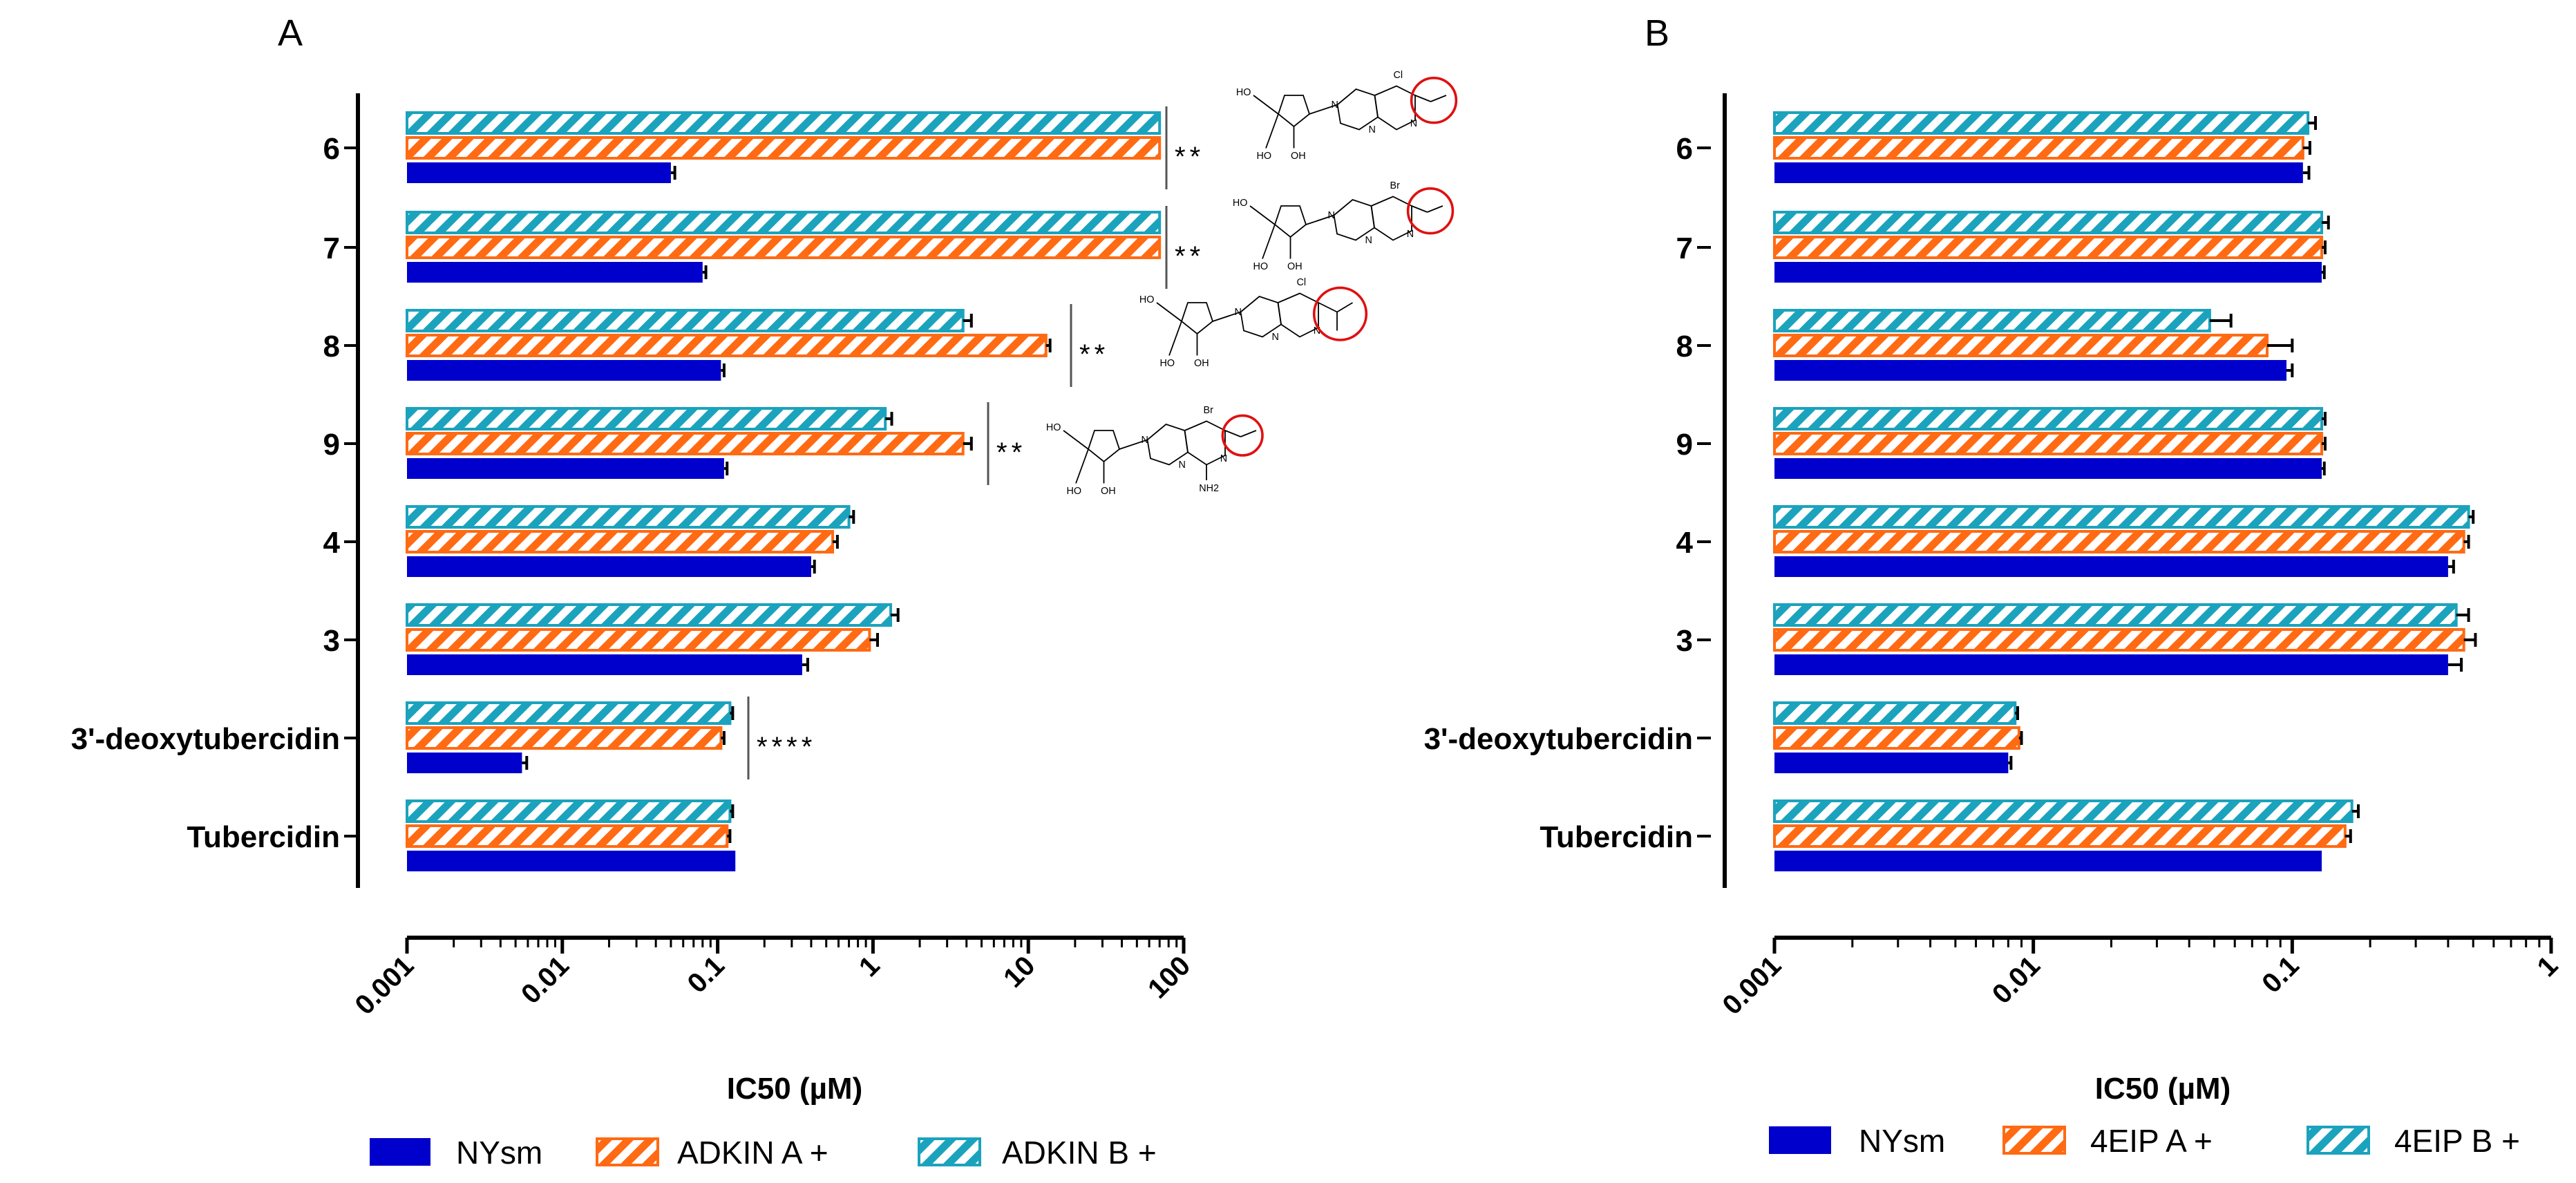  What do you see at coordinates (331, 248) in the screenshot?
I see `category-label: 7` at bounding box center [331, 248].